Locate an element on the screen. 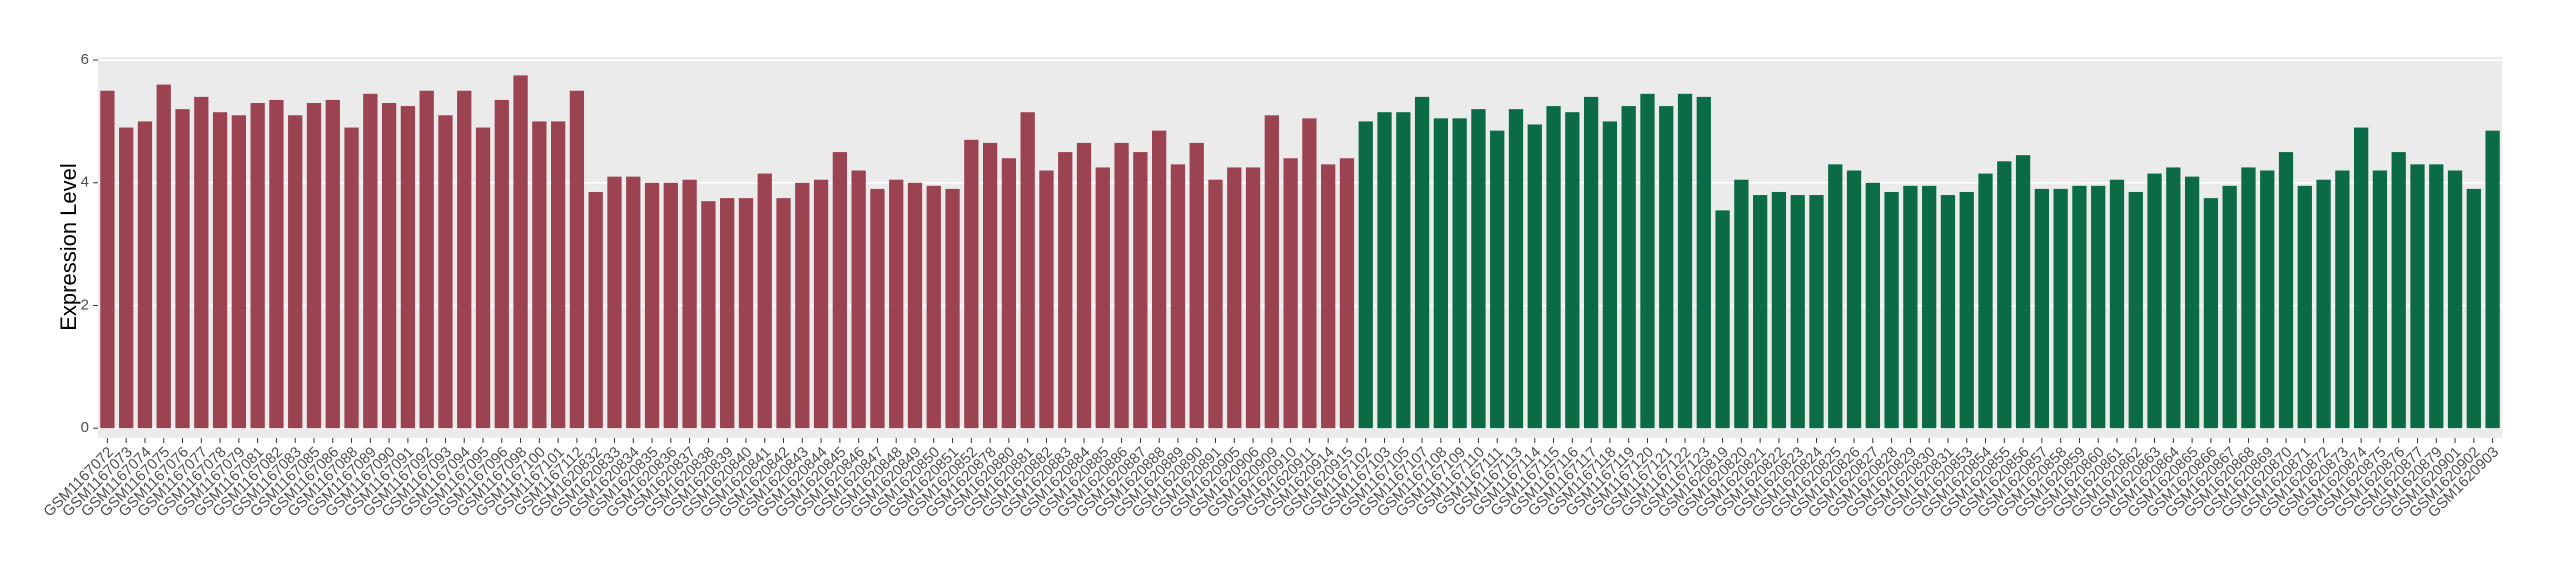  y-tick-label: 4 is located at coordinates (85, 182).